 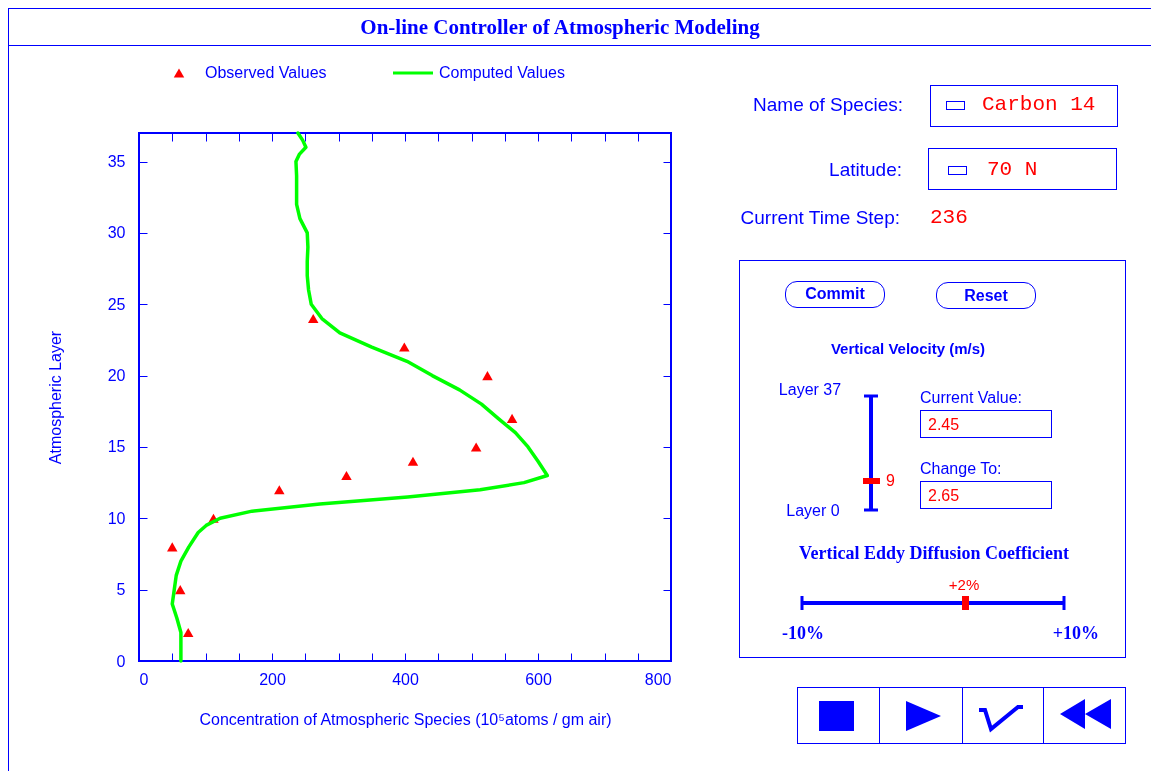 I want to click on y-tick-label: 5, so click(x=121, y=590).